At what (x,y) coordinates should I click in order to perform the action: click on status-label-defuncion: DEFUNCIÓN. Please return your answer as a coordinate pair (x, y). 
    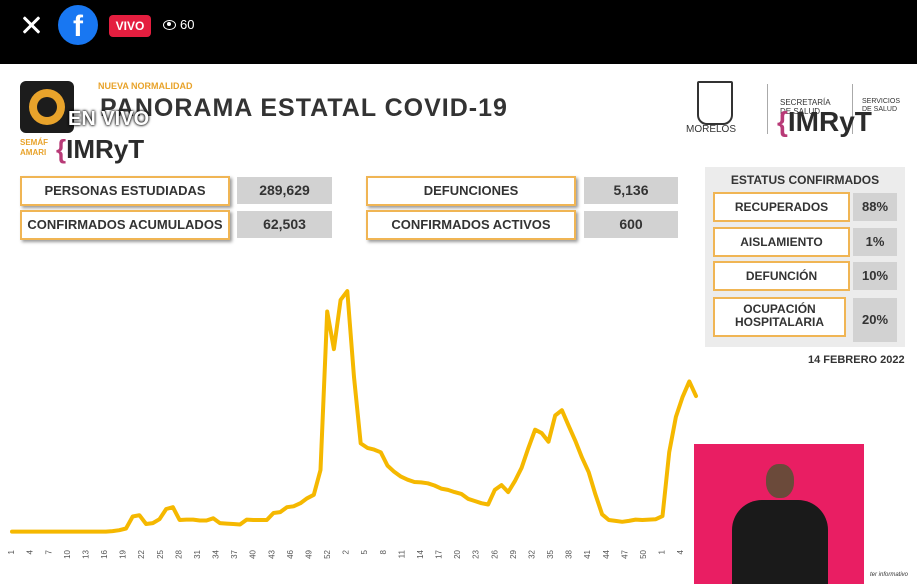
    Looking at the image, I should click on (781, 276).